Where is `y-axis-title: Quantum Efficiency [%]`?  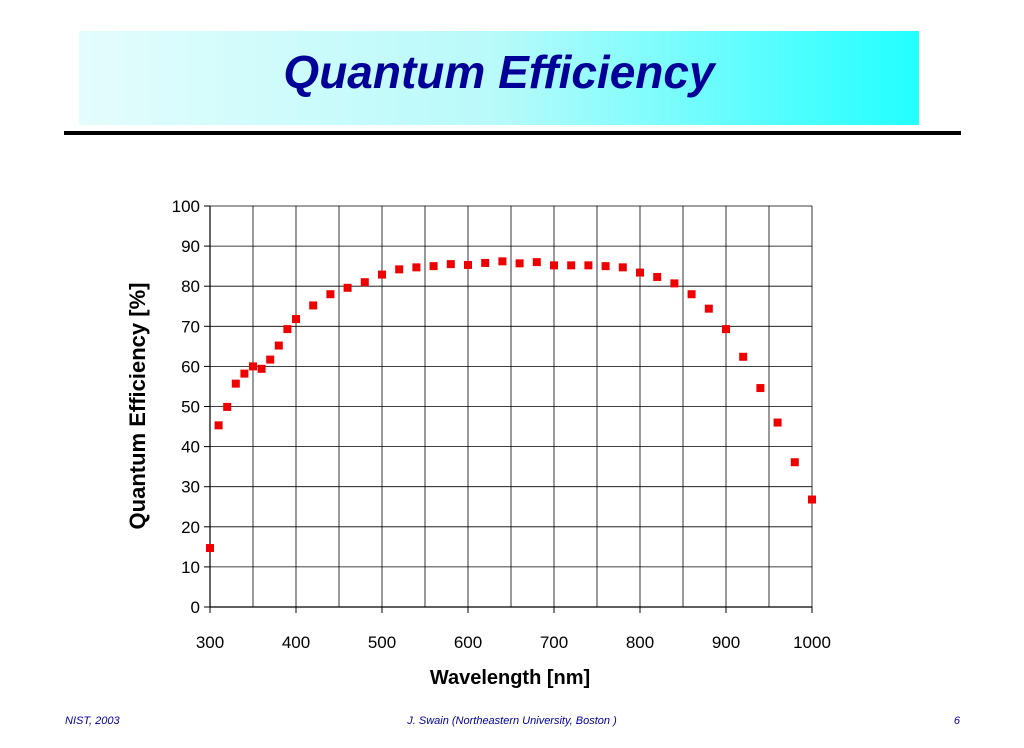 y-axis-title: Quantum Efficiency [%] is located at coordinates (137, 406).